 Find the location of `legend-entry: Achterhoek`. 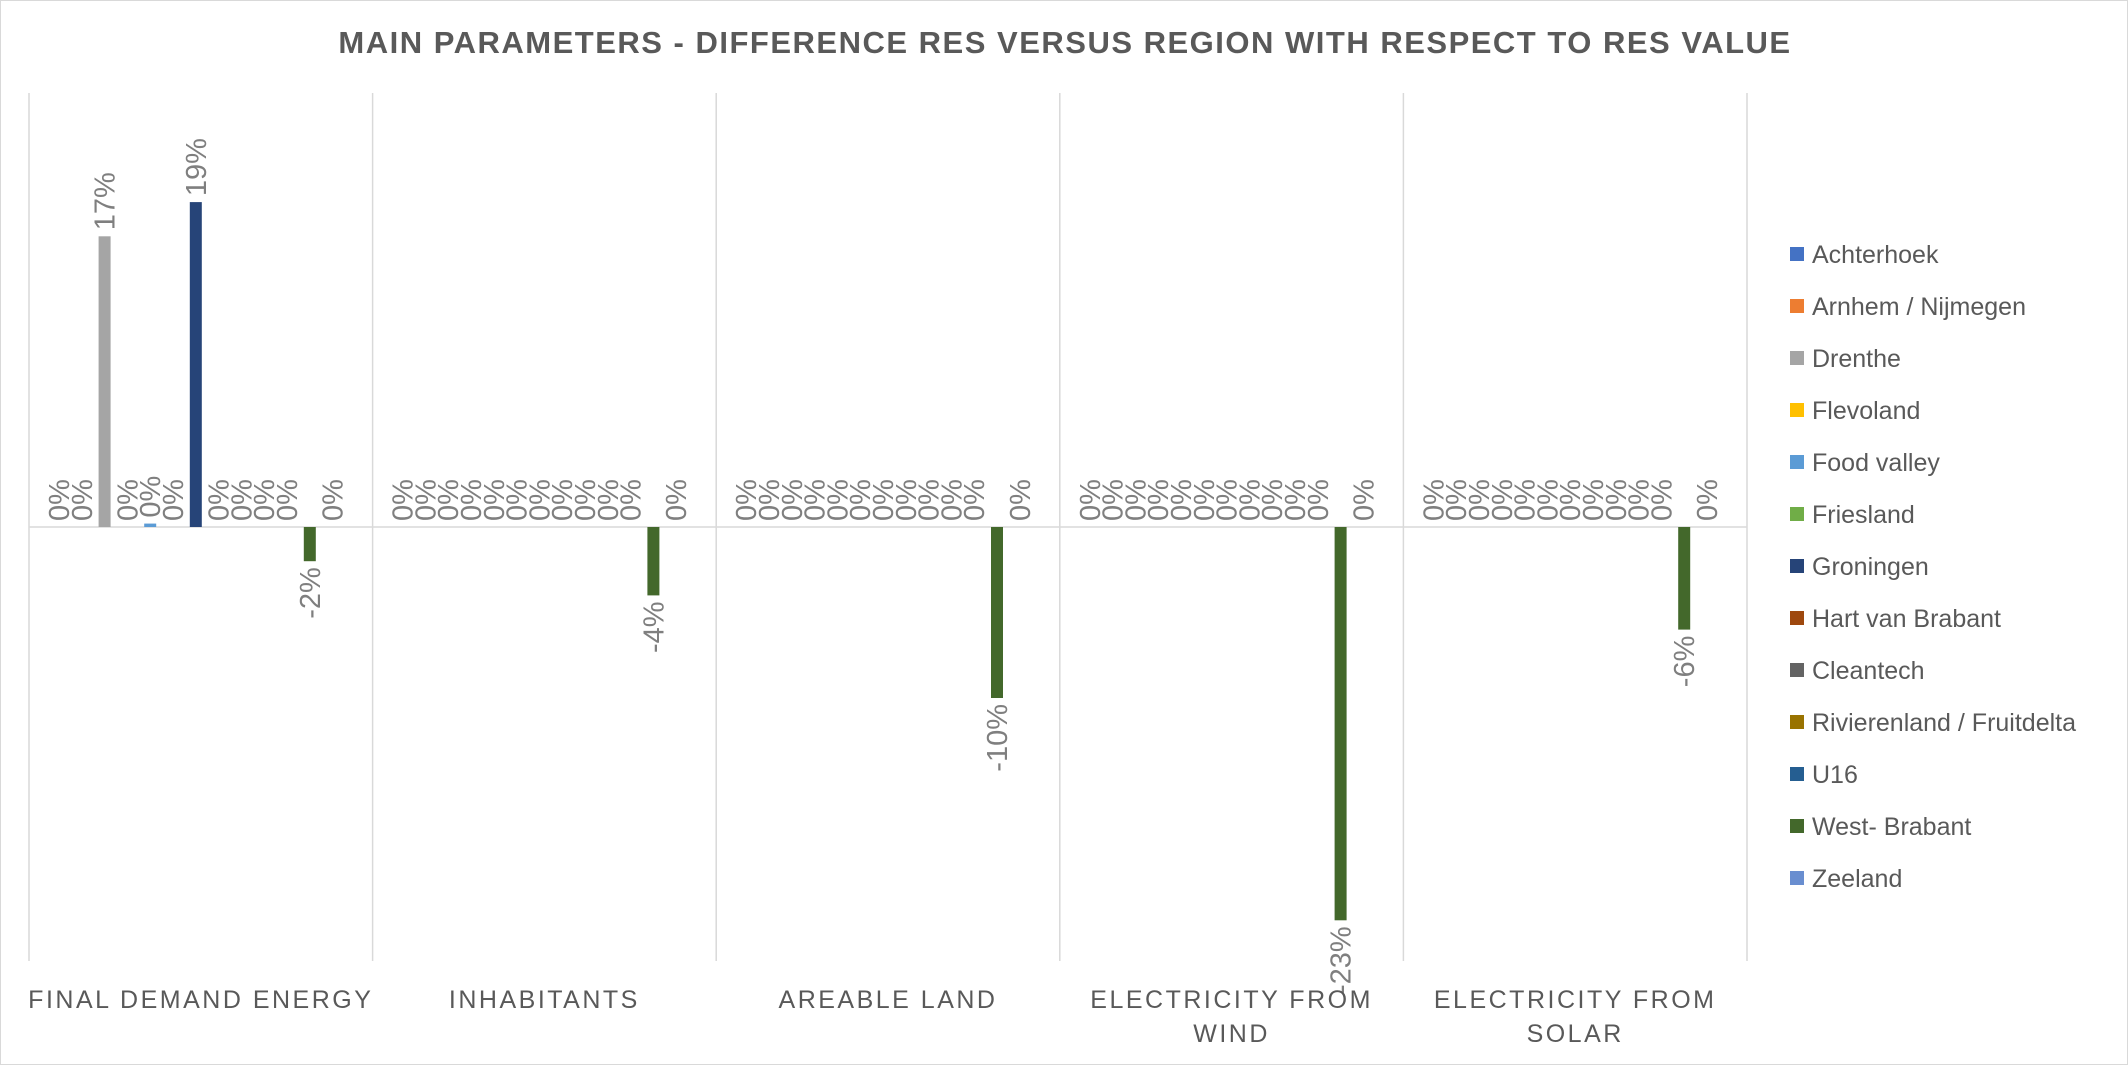

legend-entry: Achterhoek is located at coordinates (1875, 255).